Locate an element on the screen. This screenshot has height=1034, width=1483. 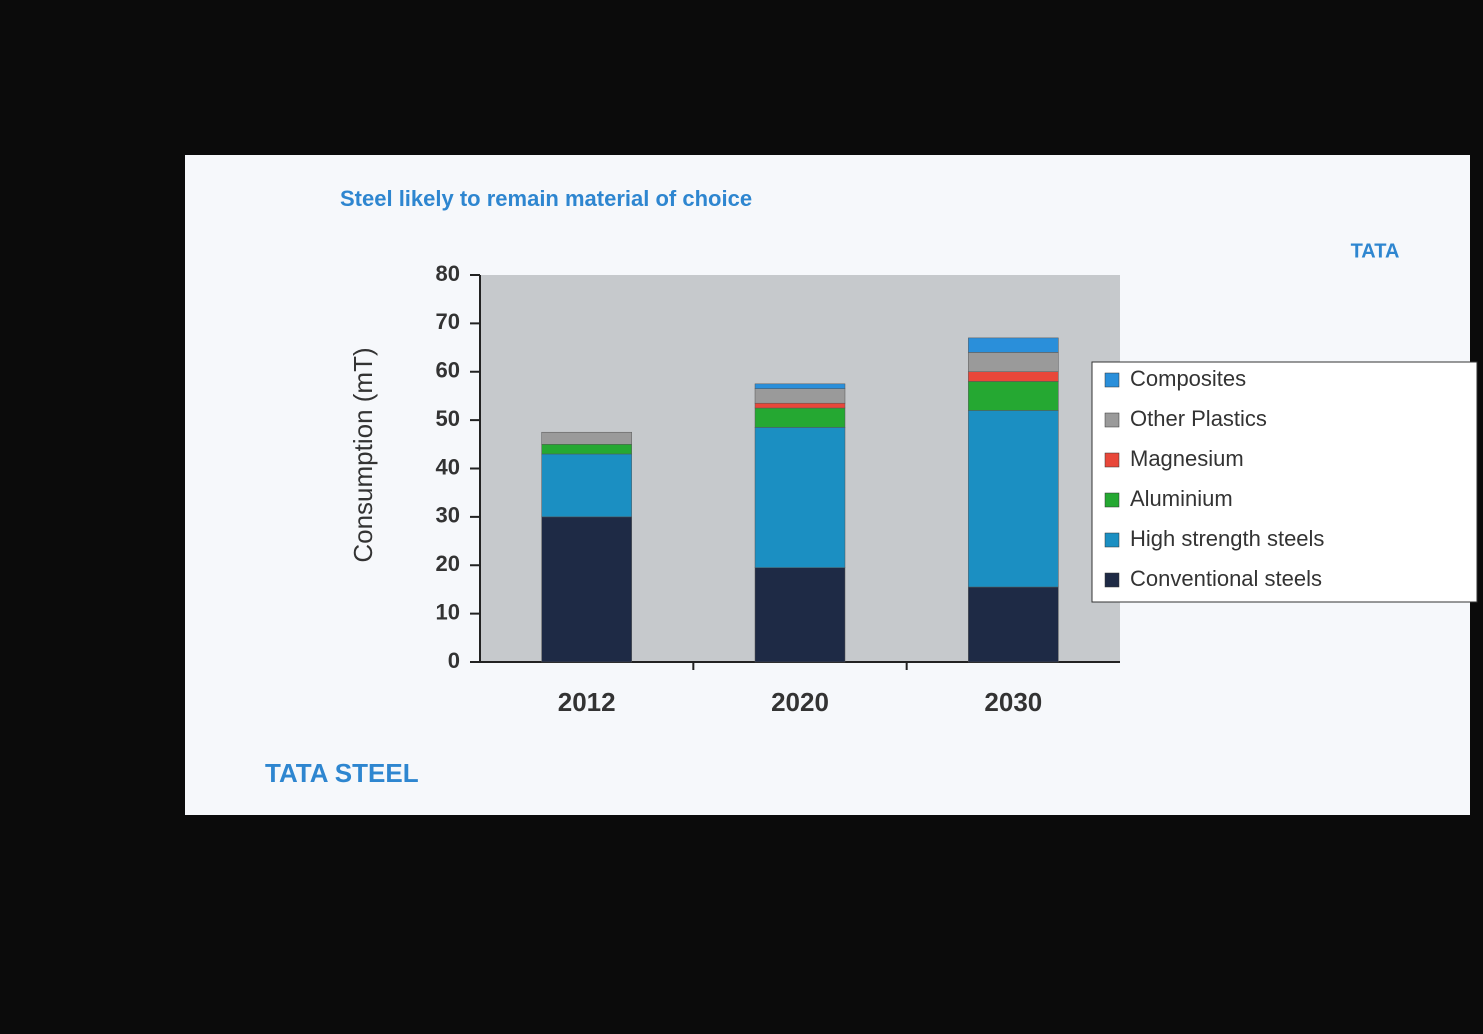
y-tick-label: 80 is located at coordinates (448, 273).